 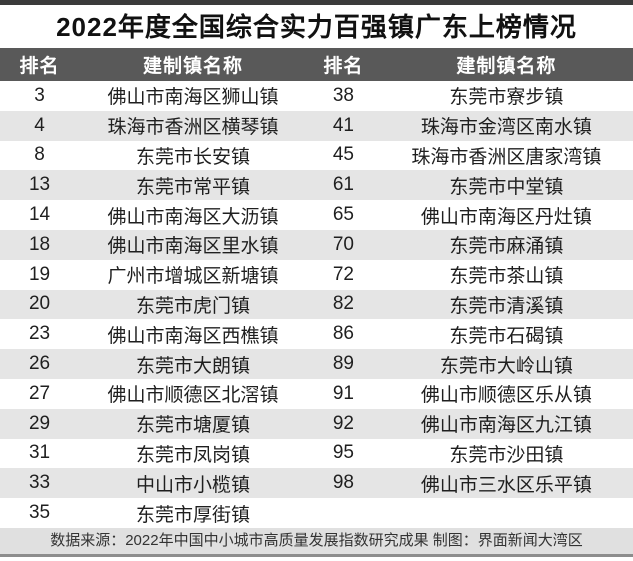 I want to click on table-row: 4 珠海市香洲区横琴镇 41 珠海市金湾区南水镇, so click(x=316, y=125).